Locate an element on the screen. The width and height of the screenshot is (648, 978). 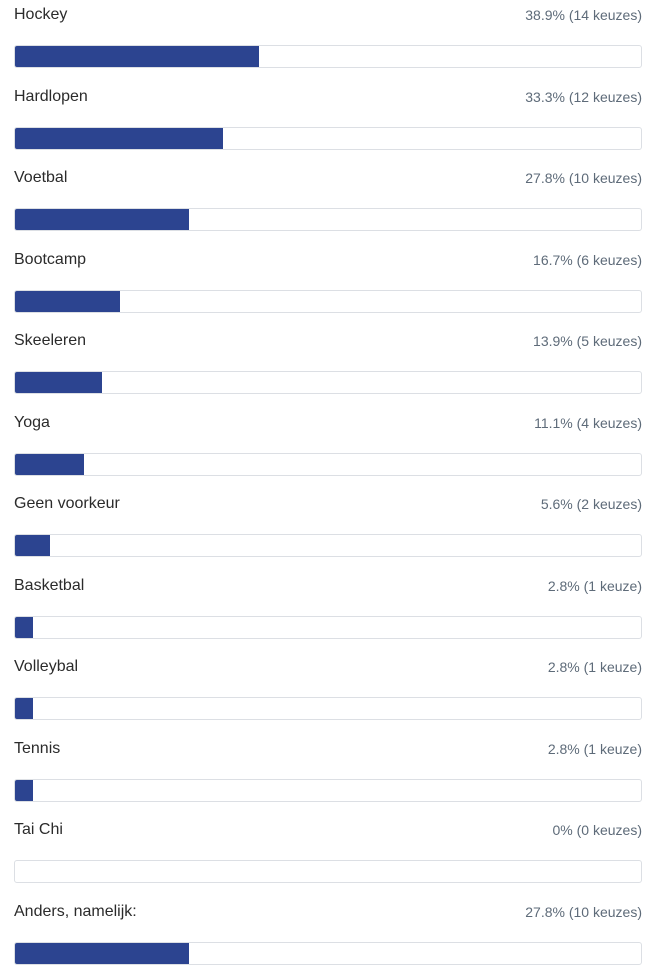
row-header: Bootcamp 16.7% (6 keuzes) is located at coordinates (328, 262).